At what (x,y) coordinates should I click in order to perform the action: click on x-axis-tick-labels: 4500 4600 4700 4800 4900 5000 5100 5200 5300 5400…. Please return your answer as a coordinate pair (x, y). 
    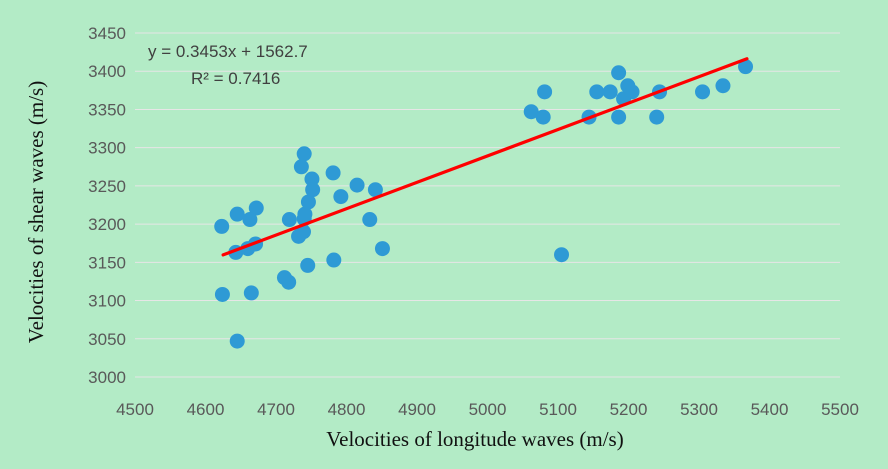
    Looking at the image, I should click on (487, 409).